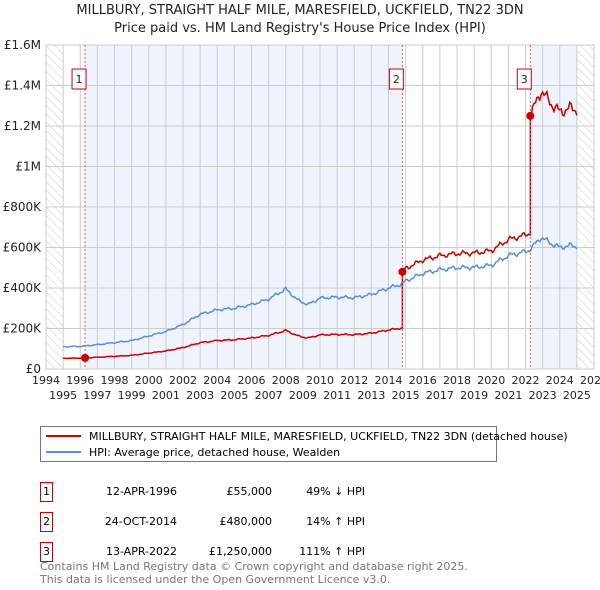 This screenshot has height=590, width=600. I want to click on y-tick-label: £200K, so click(23, 329).